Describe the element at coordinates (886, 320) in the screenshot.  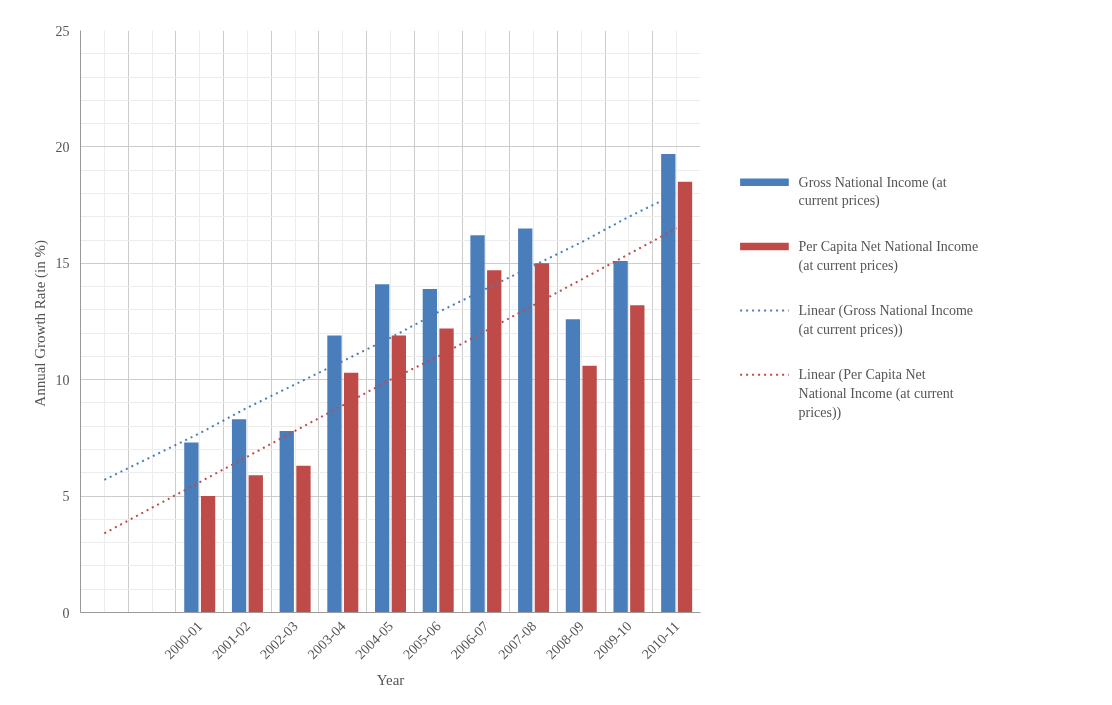
I see `legend-label: Linear (Gross National Income (at current prices))` at that location.